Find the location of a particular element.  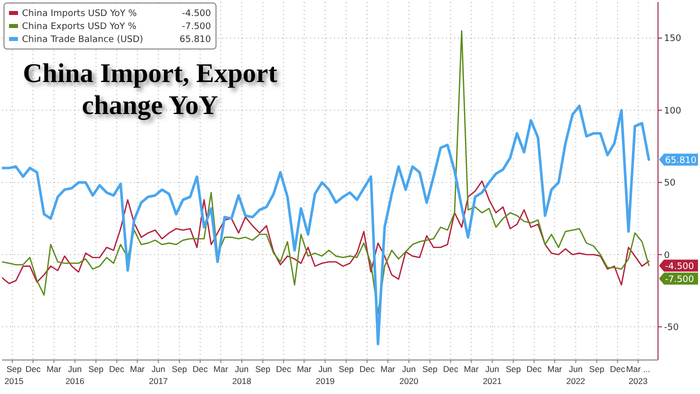

x-tick-label: Jun 2019 is located at coordinates (325, 375).